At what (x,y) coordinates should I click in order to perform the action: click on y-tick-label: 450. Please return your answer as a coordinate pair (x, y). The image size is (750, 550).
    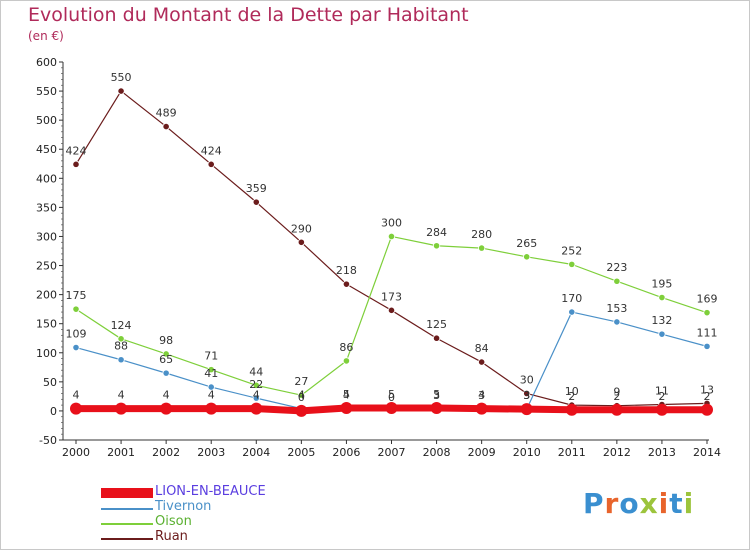
    Looking at the image, I should click on (46, 149).